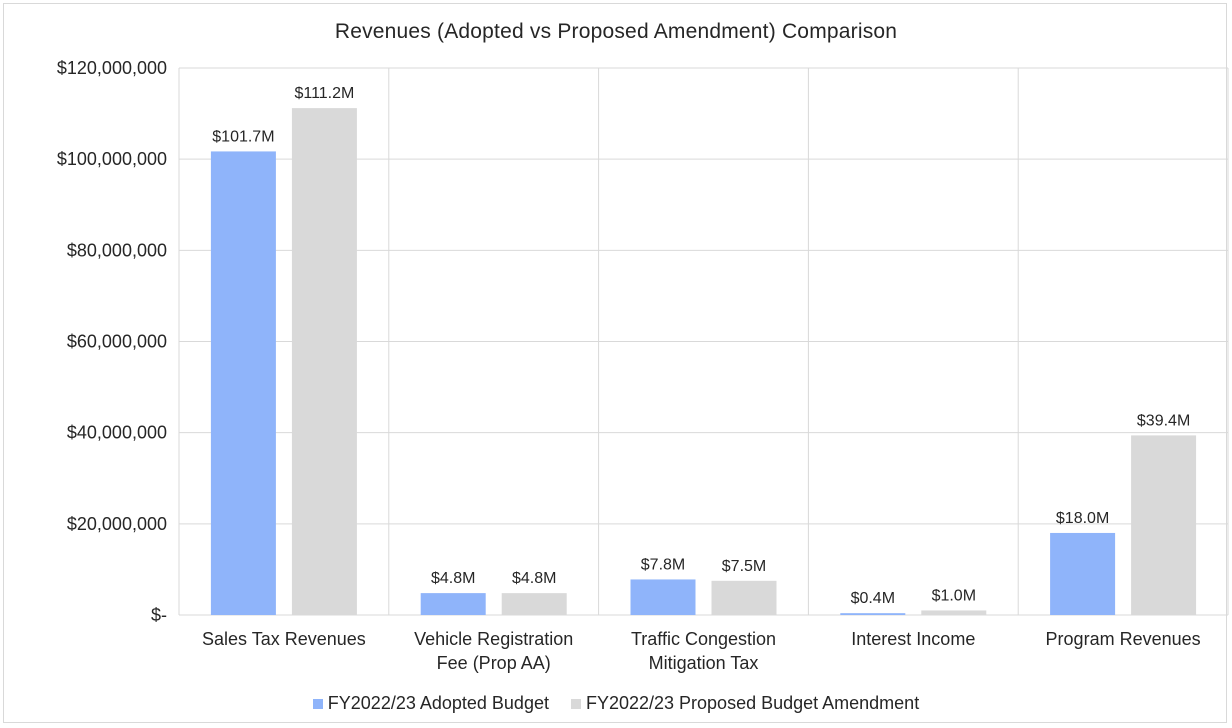  What do you see at coordinates (873, 598) in the screenshot?
I see `data-label: $0.4M` at bounding box center [873, 598].